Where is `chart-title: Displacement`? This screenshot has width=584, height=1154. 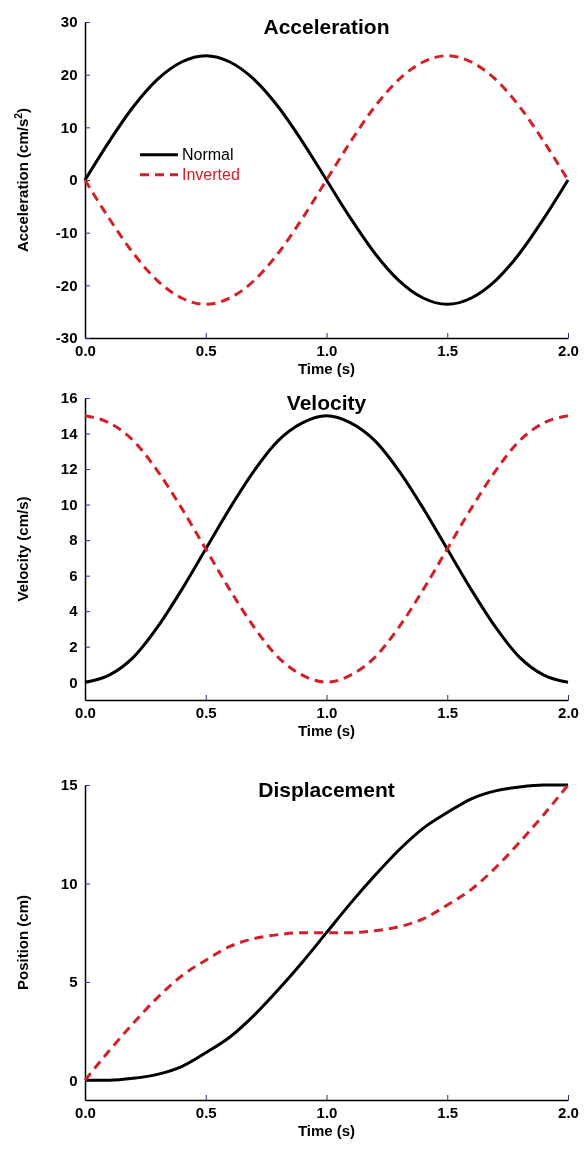 chart-title: Displacement is located at coordinates (326, 789).